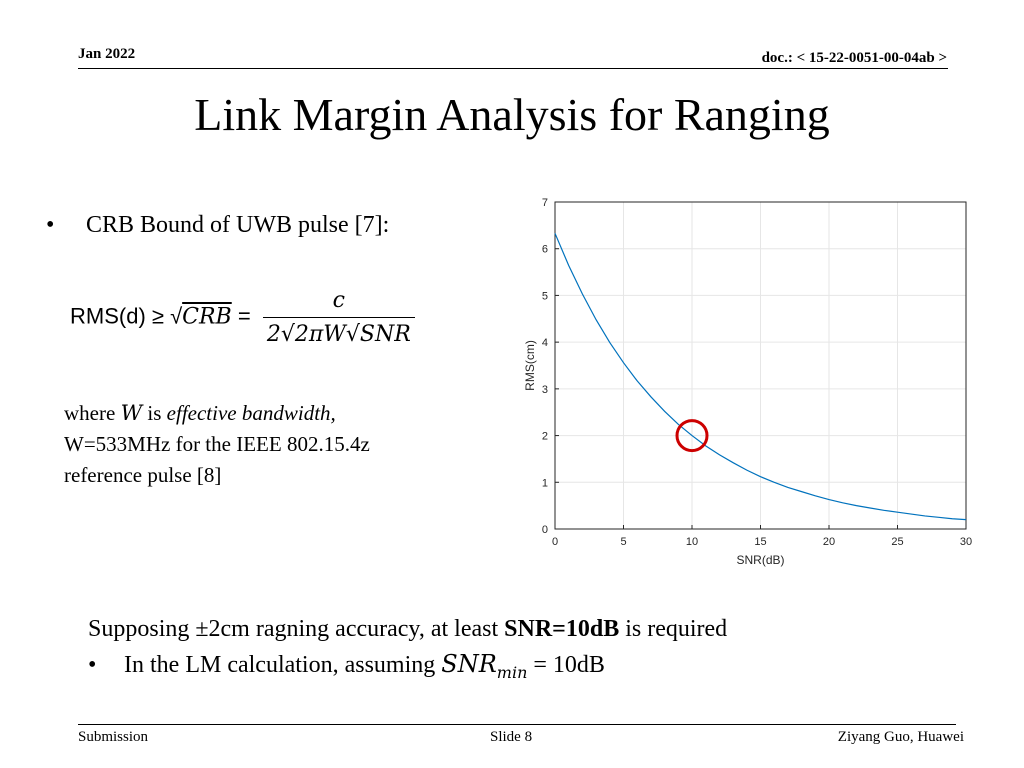  I want to click on x-axis-label: SNR(dB), so click(760, 560).